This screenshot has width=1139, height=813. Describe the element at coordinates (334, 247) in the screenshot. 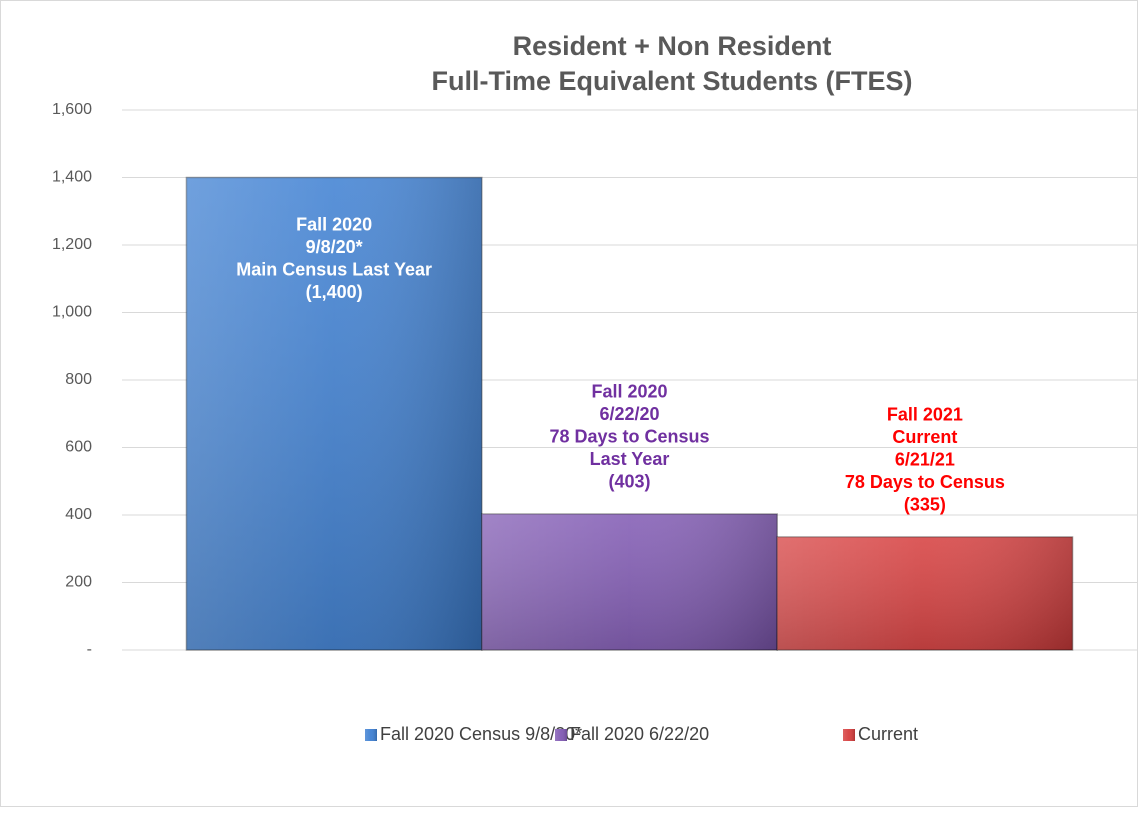

I see `data-label: 9/8/20*` at that location.